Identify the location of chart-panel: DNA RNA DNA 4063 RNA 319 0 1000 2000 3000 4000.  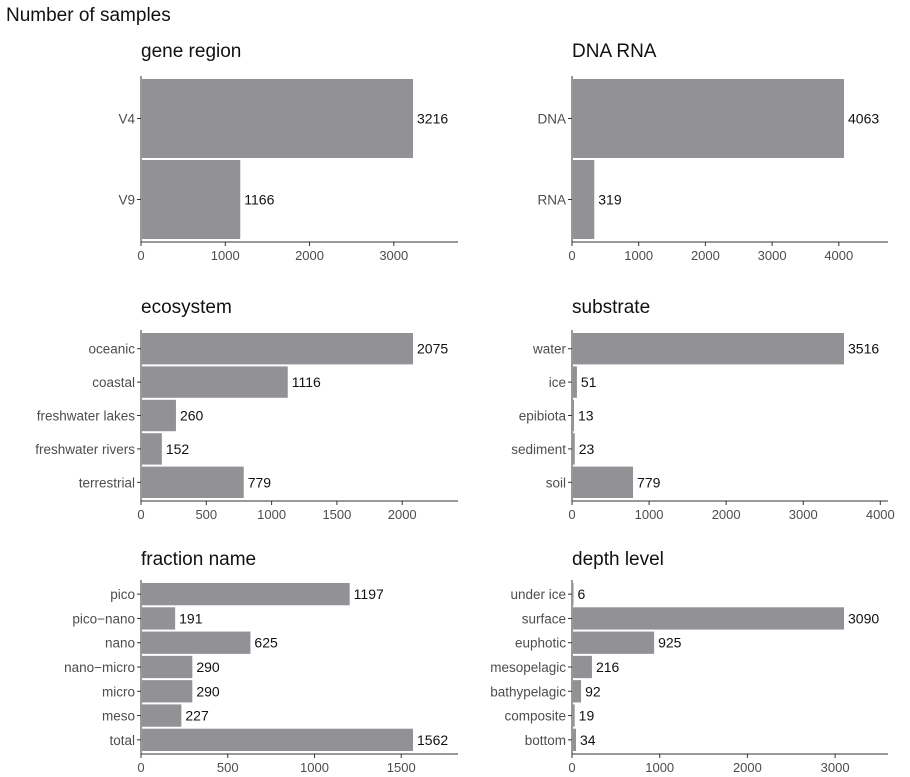
(712, 152).